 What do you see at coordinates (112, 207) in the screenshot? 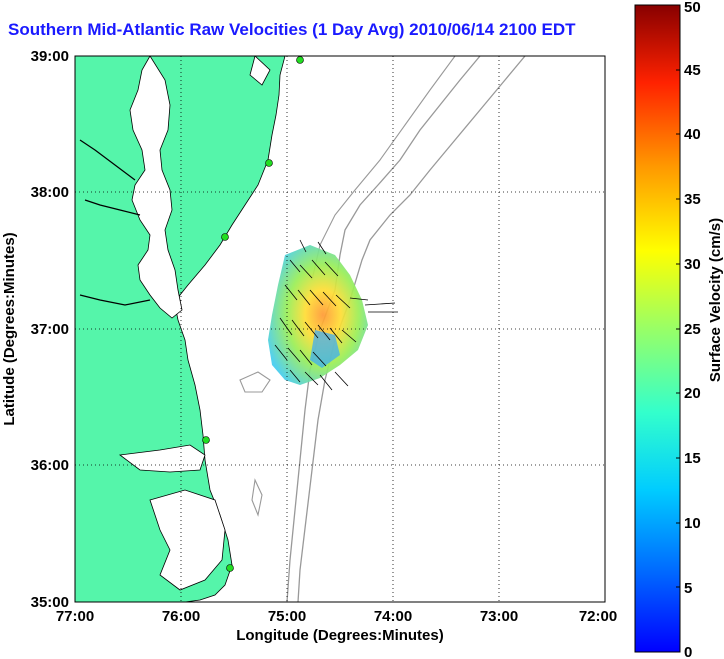
I see `rappahannock-river` at bounding box center [112, 207].